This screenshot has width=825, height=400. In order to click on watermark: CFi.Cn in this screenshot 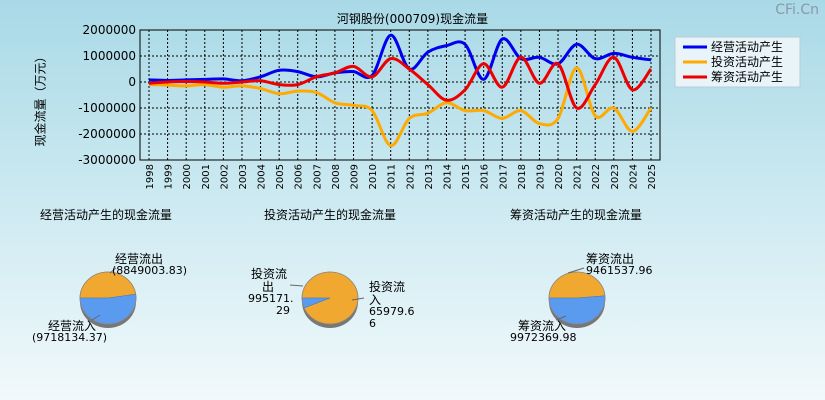, I will do `click(797, 10)`.